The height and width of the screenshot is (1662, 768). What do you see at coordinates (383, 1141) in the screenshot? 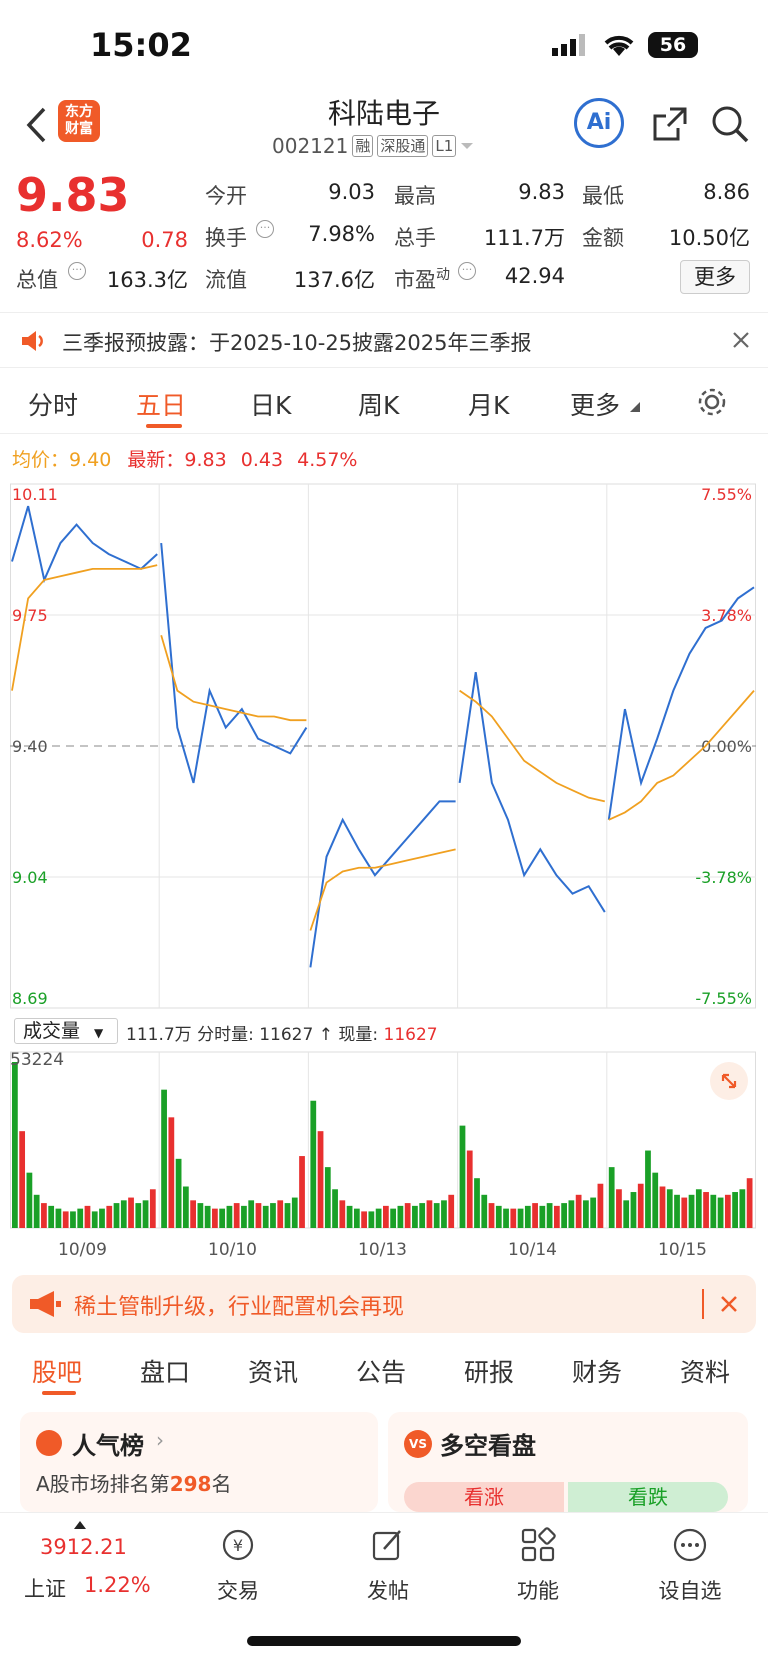
I see `volume-chart: 53224` at bounding box center [383, 1141].